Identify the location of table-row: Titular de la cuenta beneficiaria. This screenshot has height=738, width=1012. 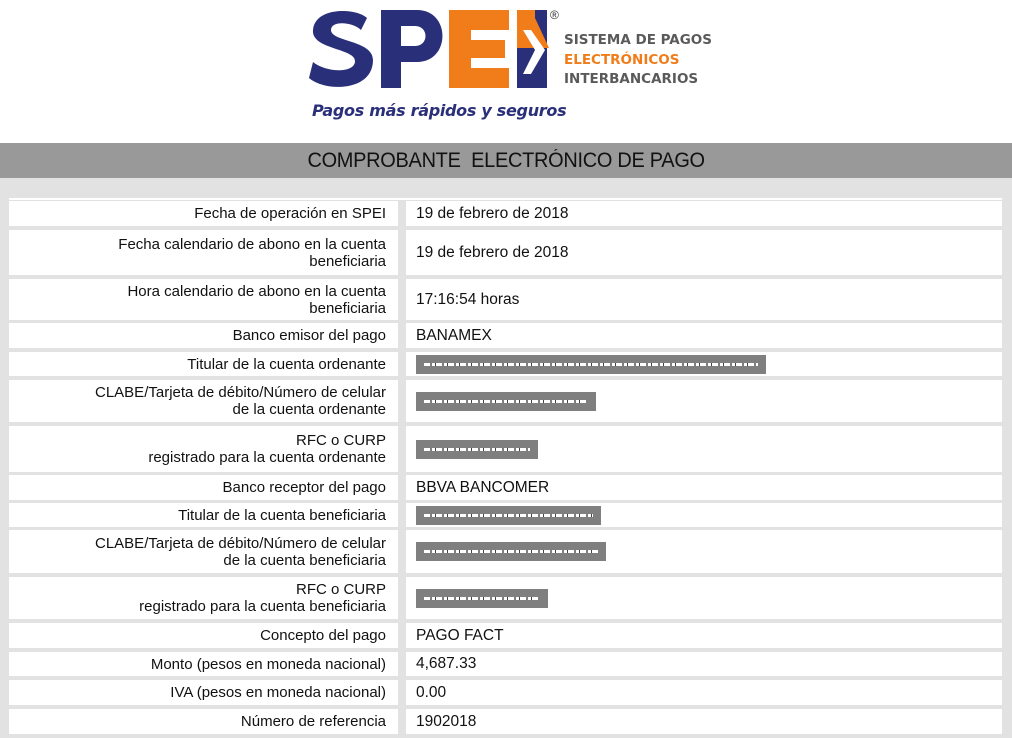
(505, 515).